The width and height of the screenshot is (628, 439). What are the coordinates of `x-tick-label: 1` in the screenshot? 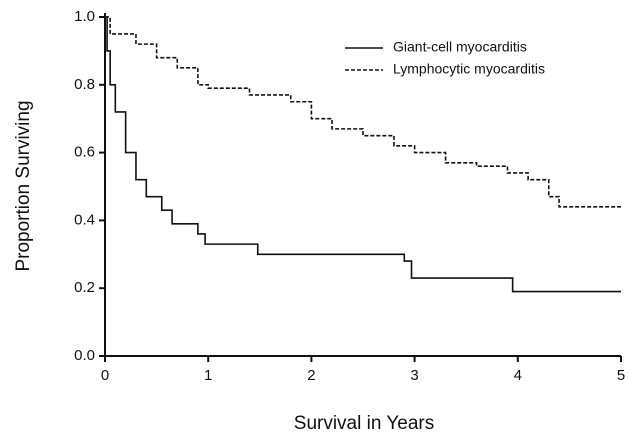 It's located at (208, 375).